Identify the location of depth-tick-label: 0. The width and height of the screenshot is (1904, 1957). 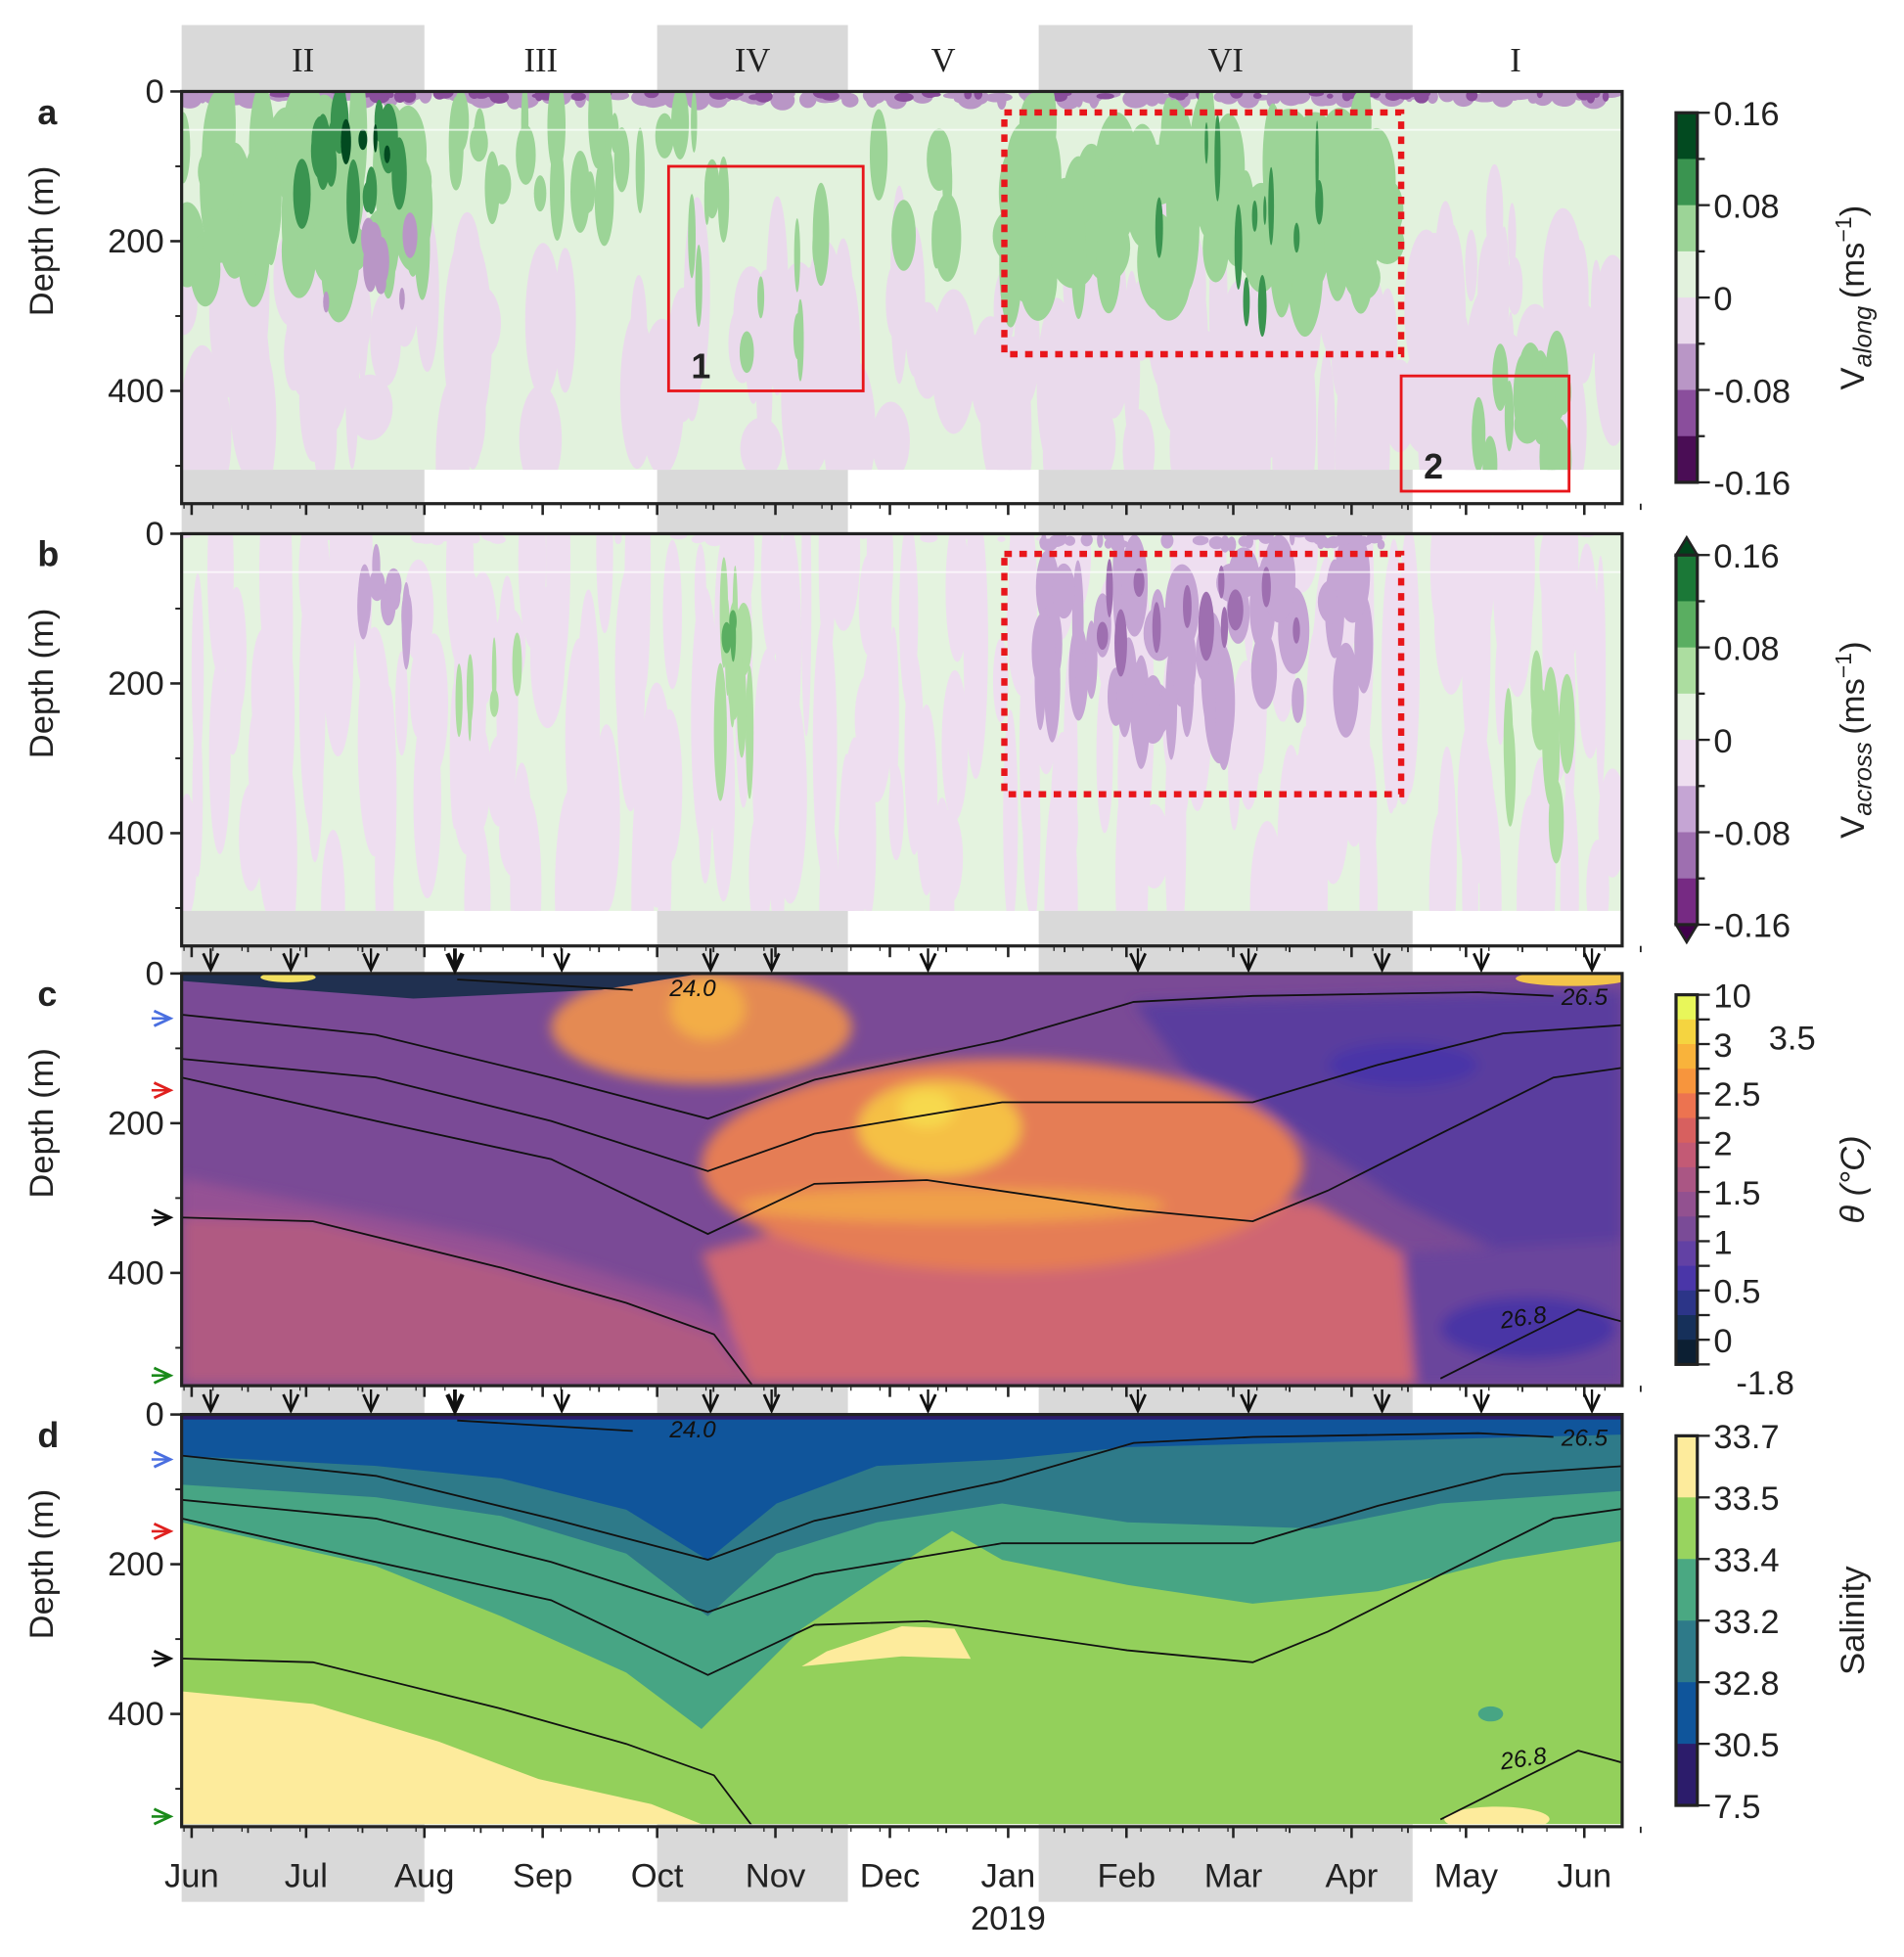
(154, 535).